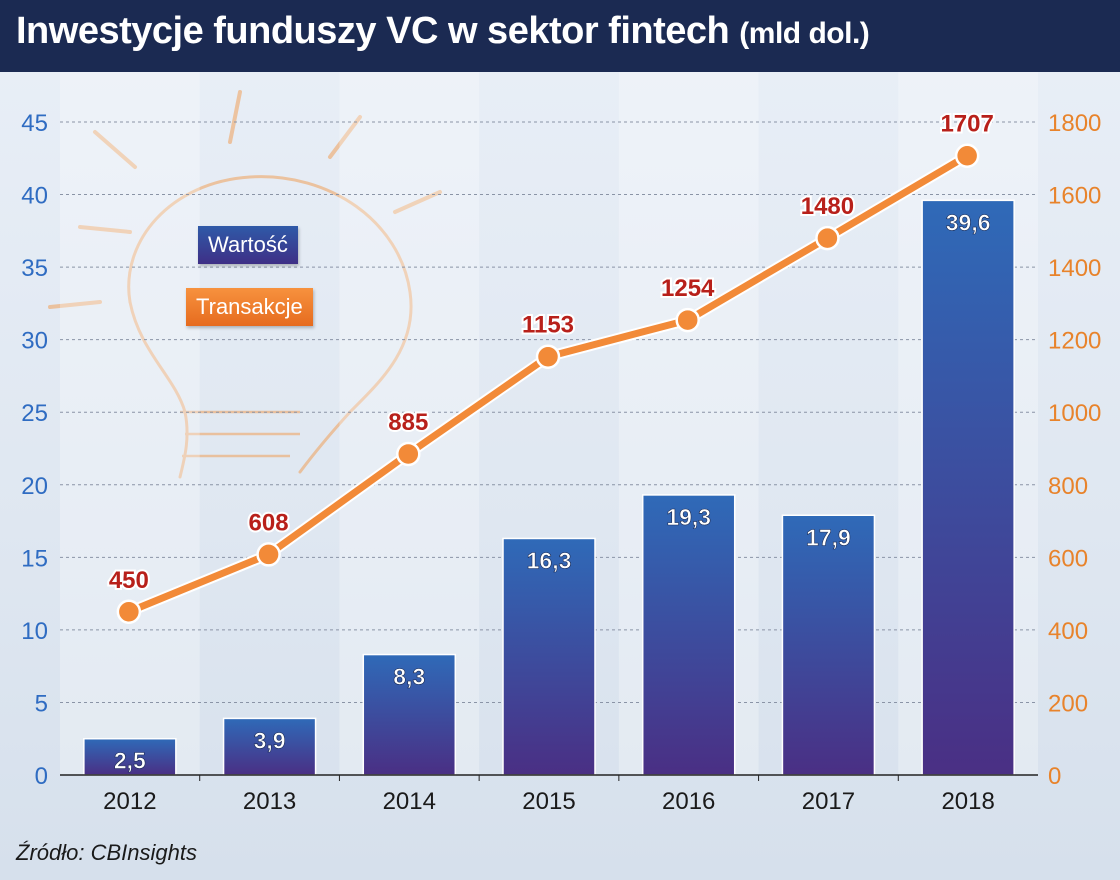 This screenshot has height=880, width=1120. Describe the element at coordinates (409, 801) in the screenshot. I see `x-tick-label: 2014` at that location.